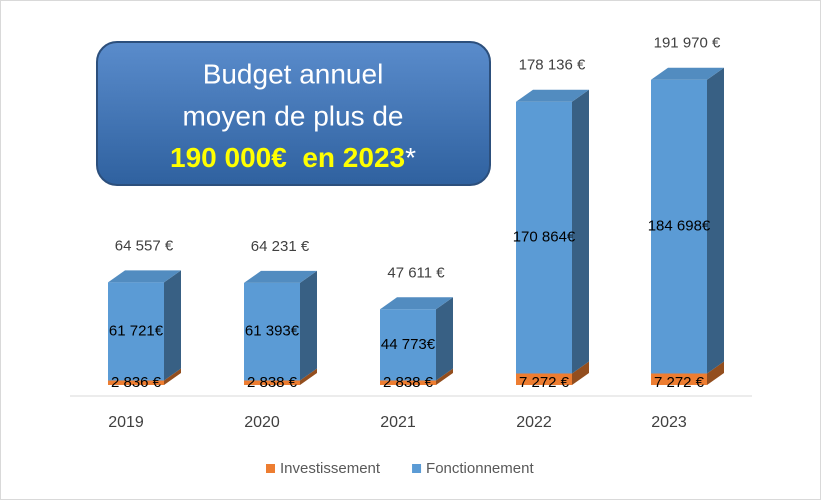 Image resolution: width=821 pixels, height=500 pixels. I want to click on legend-label: Investissement, so click(330, 468).